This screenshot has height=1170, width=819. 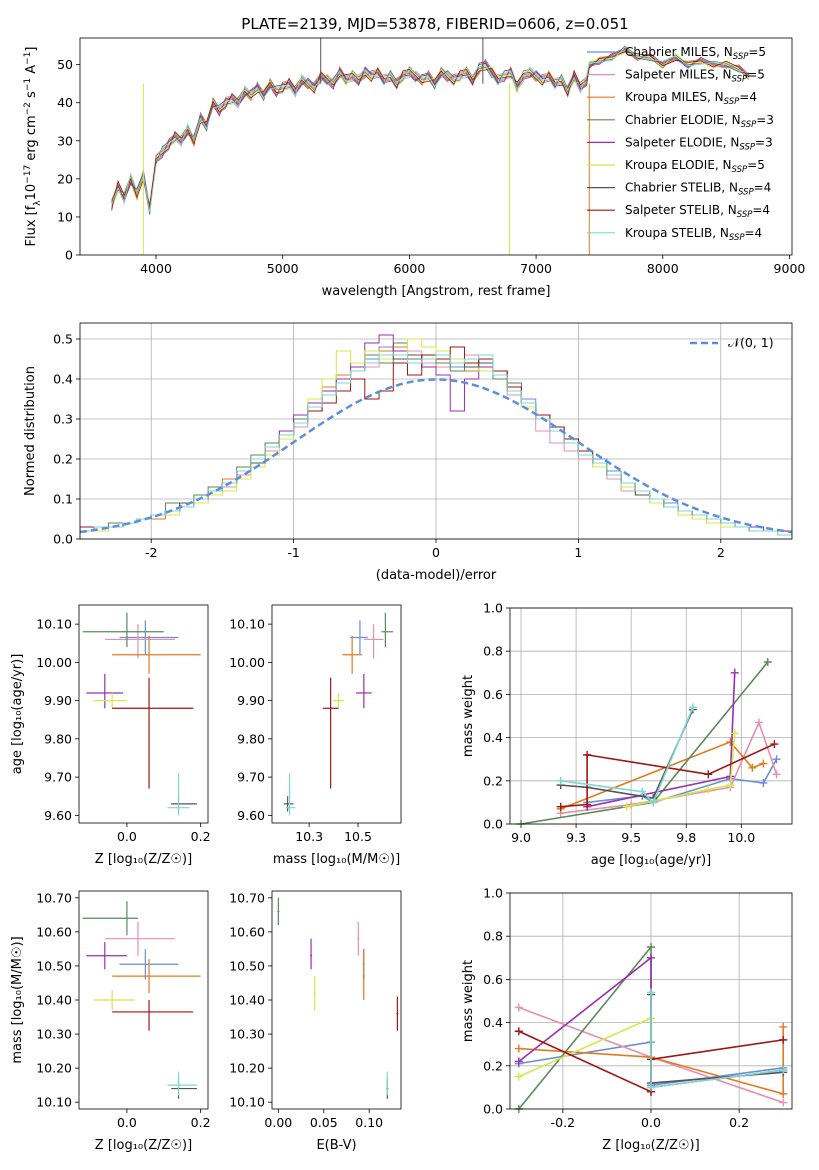 I want to click on legend-label: Salpeter STELIB, NSSP=4, so click(x=697, y=211).